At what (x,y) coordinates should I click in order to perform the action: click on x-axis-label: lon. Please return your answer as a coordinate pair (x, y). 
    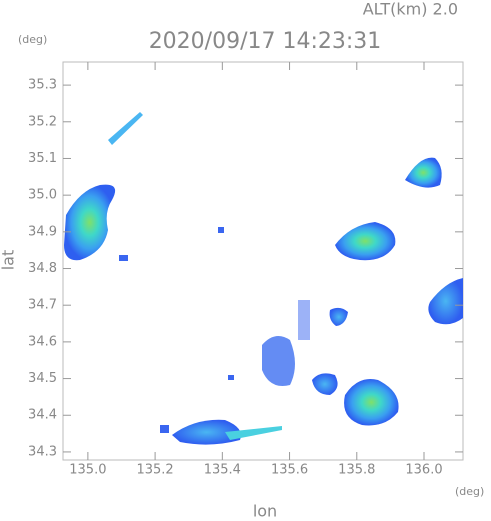
    Looking at the image, I should click on (265, 511).